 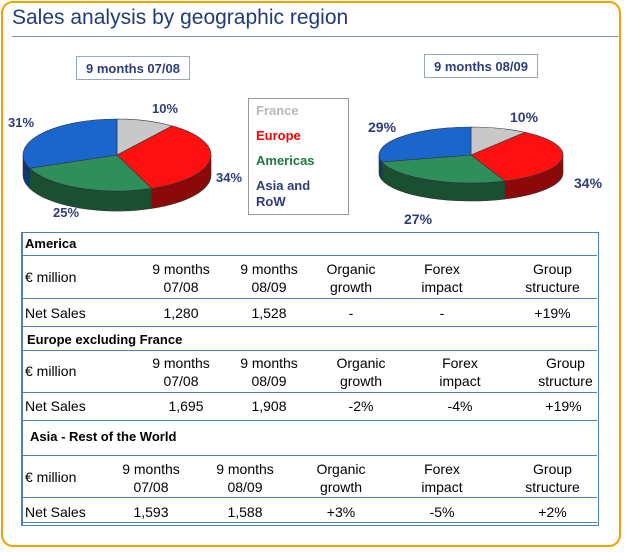 I want to click on pie2-slice-europe, so click(x=517, y=157).